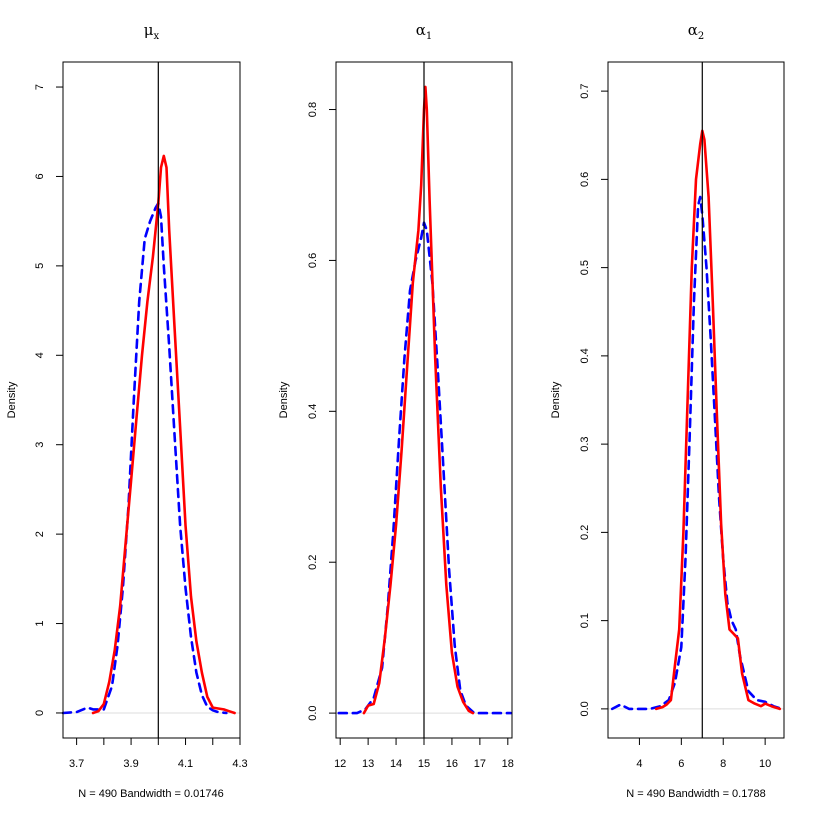 The height and width of the screenshot is (817, 817). I want to click on x-tick-label: 3.9, so click(130, 764).